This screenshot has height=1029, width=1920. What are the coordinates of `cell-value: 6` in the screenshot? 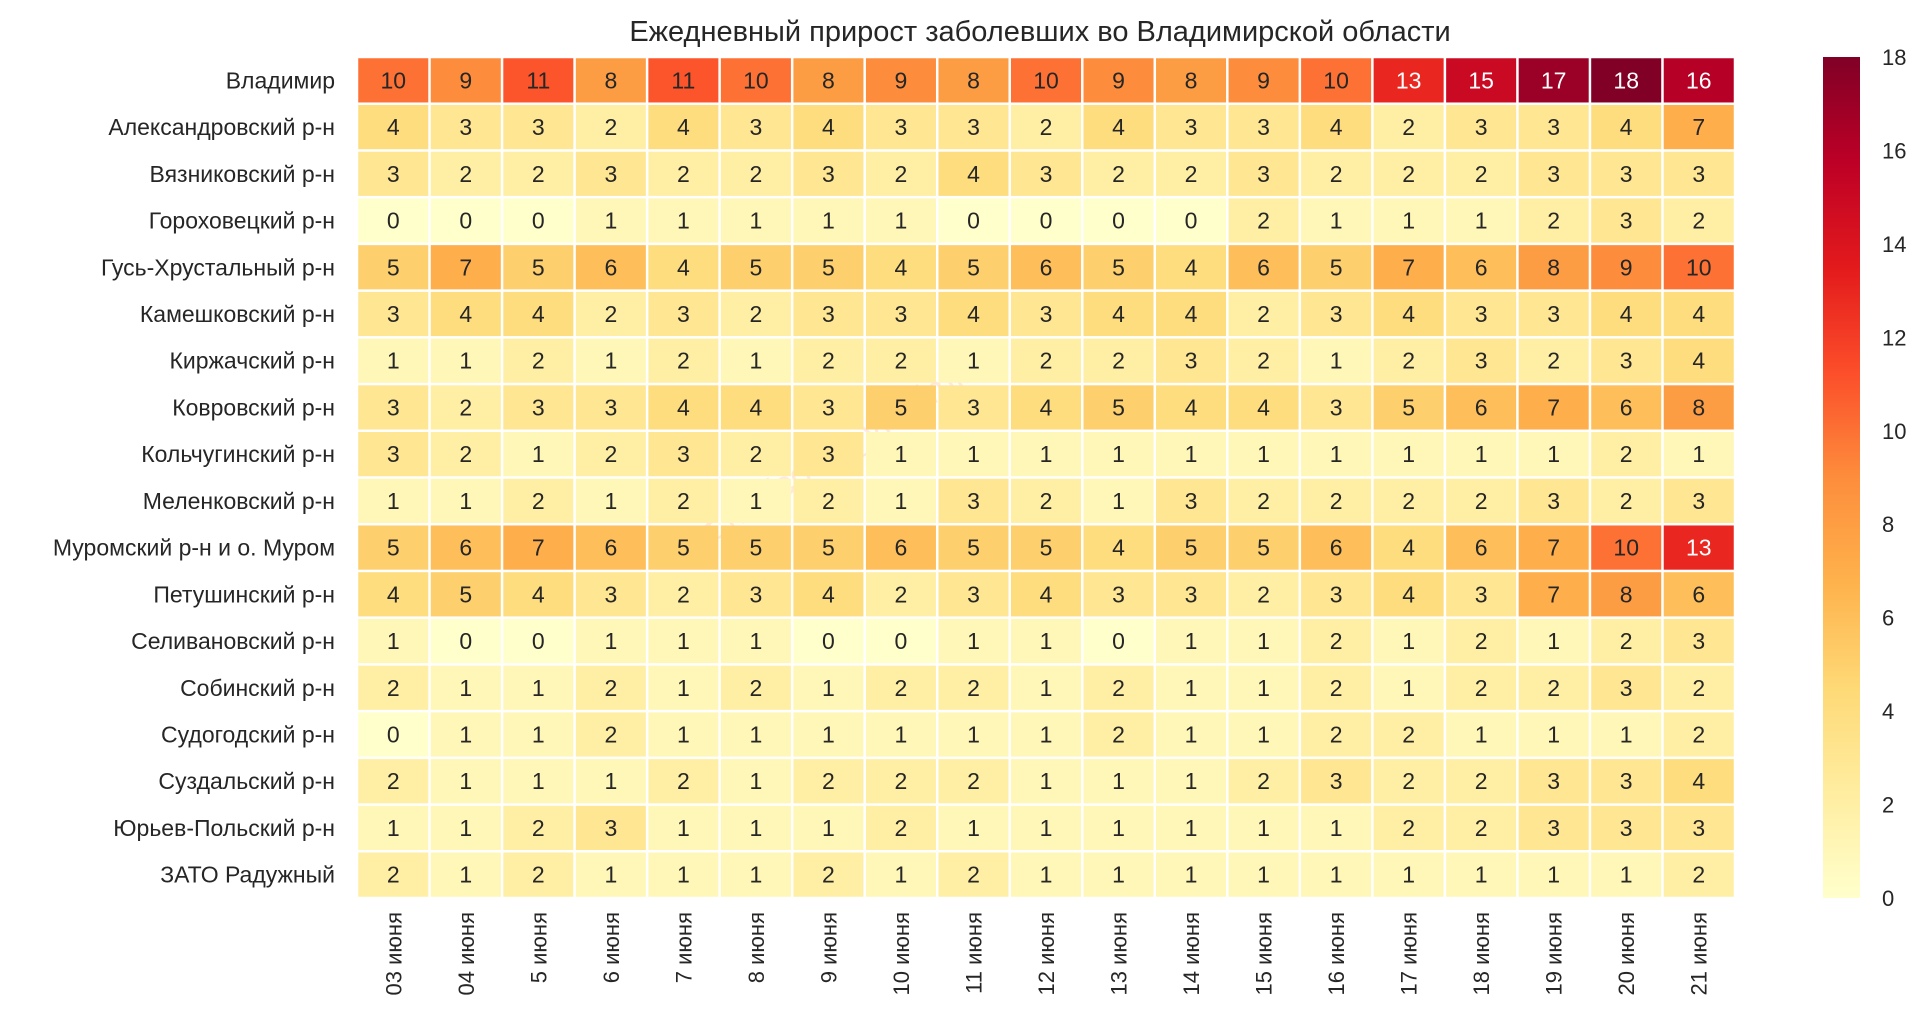 It's located at (465, 548).